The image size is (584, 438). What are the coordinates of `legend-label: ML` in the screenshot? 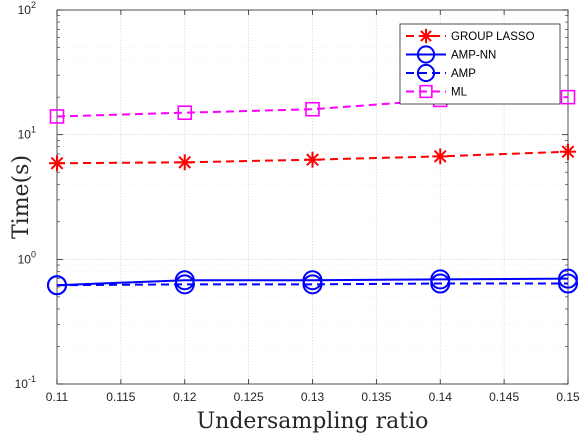 It's located at (459, 93).